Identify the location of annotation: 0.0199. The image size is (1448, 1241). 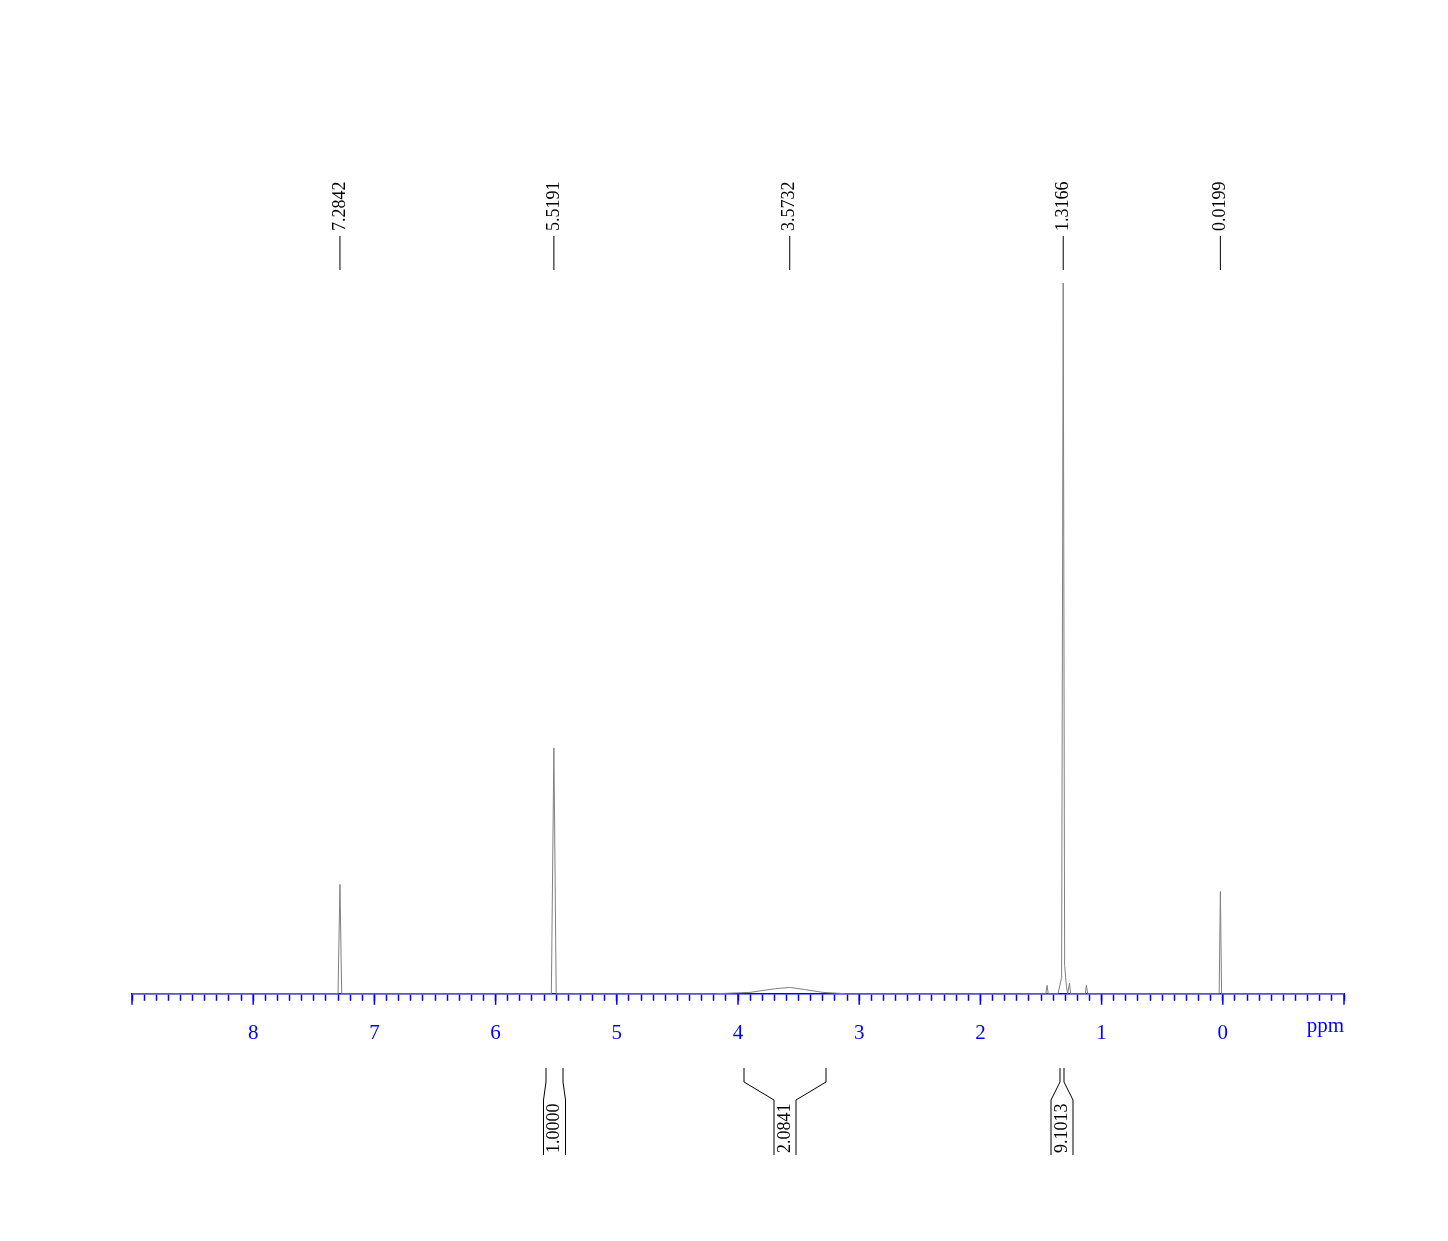
(1219, 206).